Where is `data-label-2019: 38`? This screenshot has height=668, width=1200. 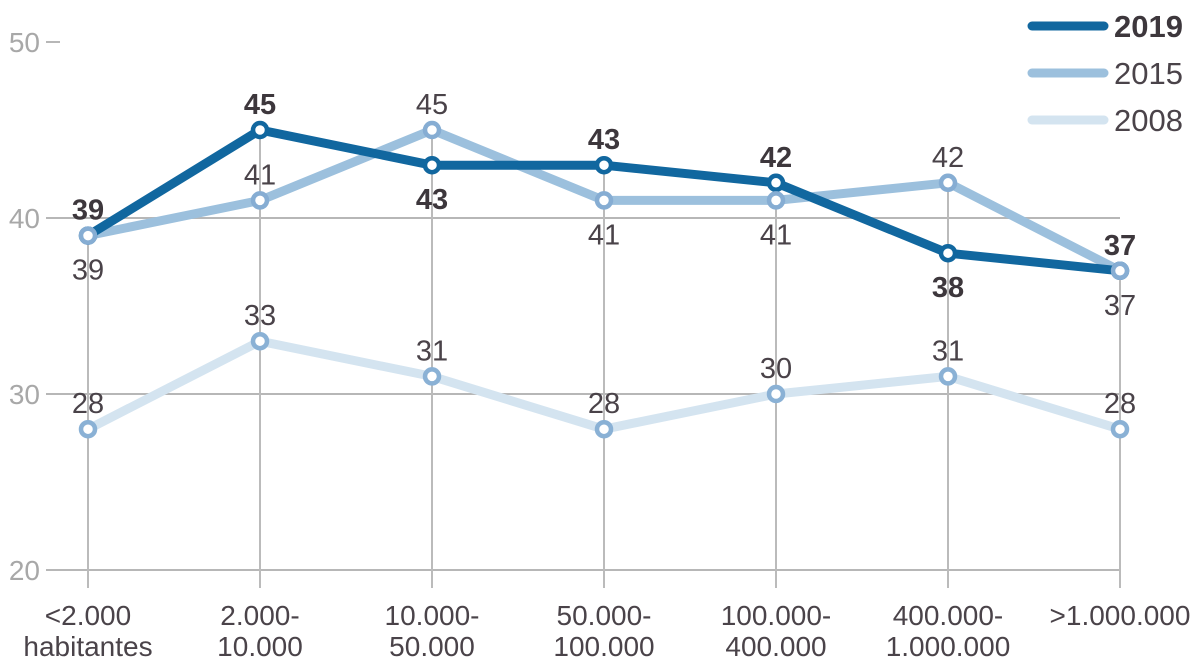
data-label-2019: 38 is located at coordinates (948, 288).